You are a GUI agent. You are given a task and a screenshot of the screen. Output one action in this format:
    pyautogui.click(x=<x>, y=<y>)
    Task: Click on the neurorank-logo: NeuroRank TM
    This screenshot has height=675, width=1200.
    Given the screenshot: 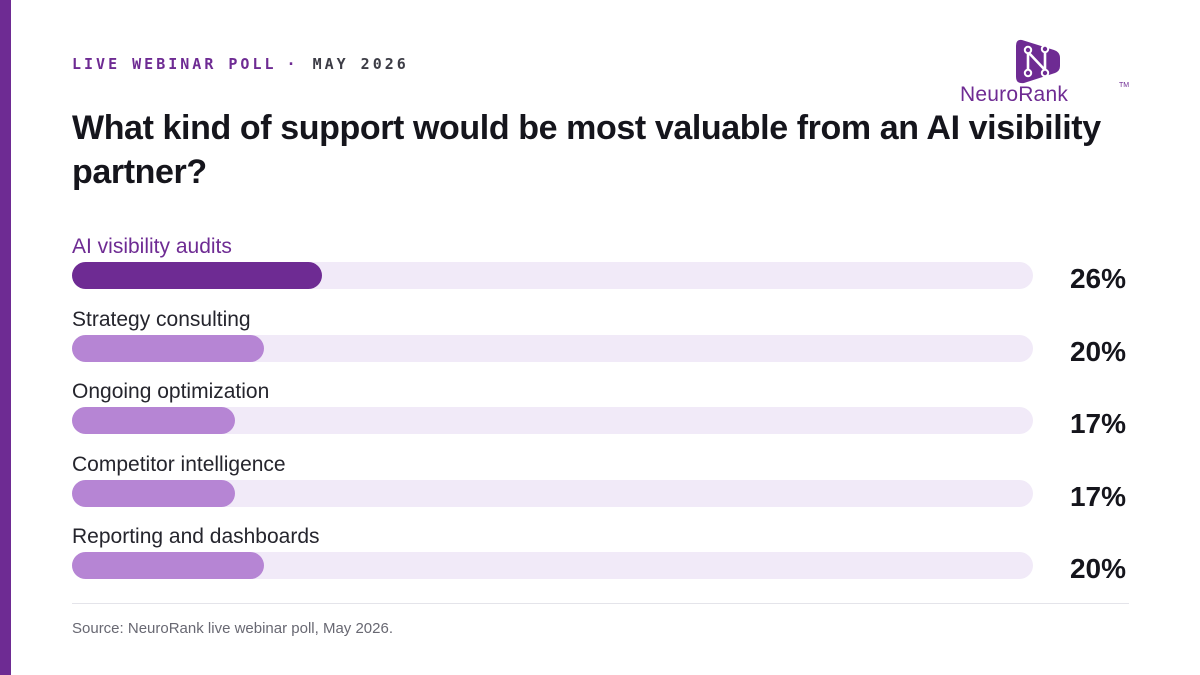 What is the action you would take?
    pyautogui.click(x=1045, y=73)
    